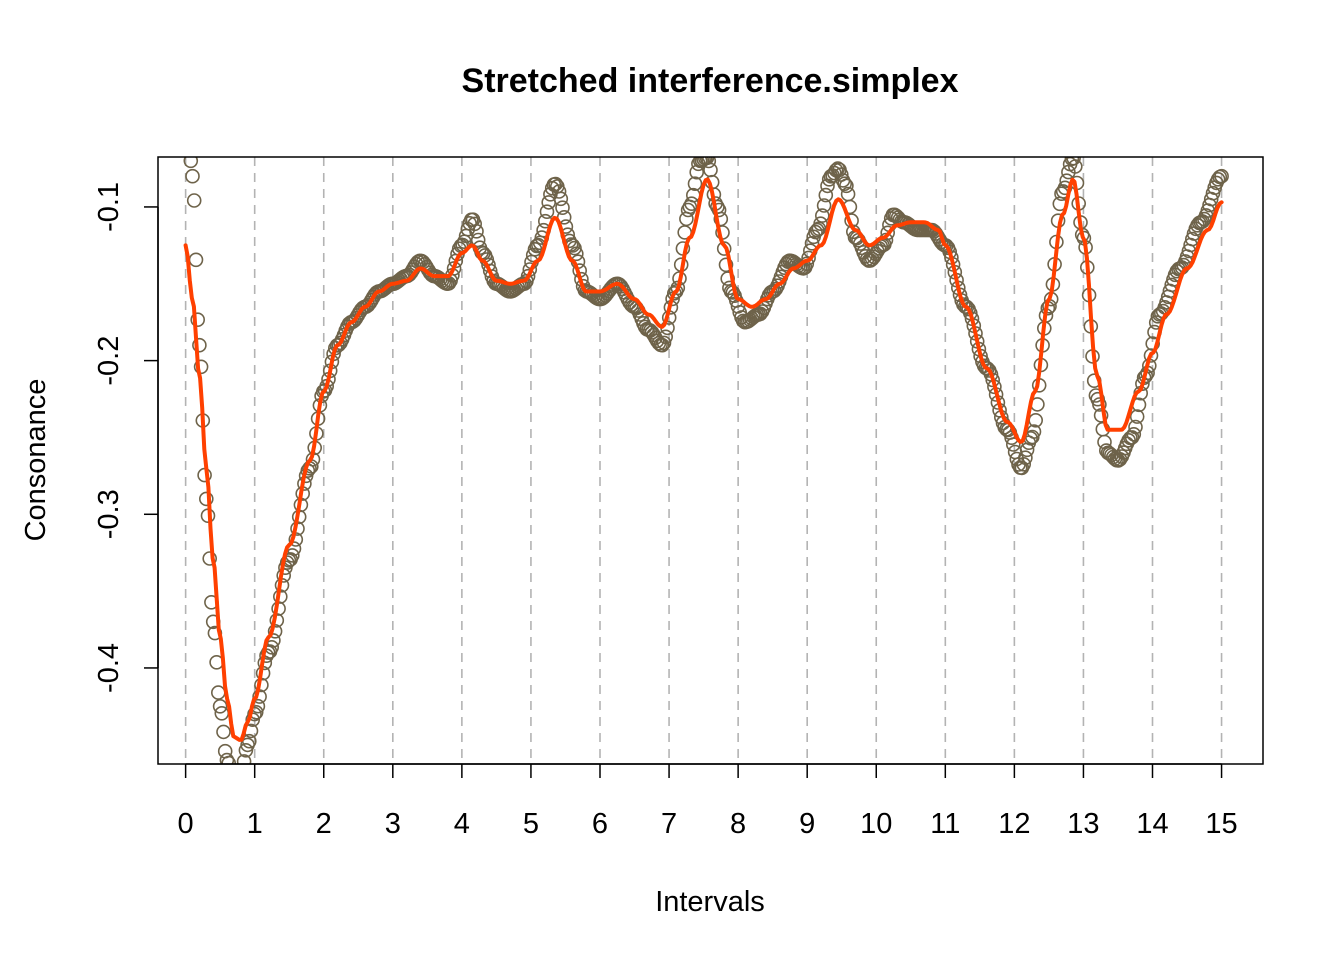  What do you see at coordinates (1152, 824) in the screenshot?
I see `x-tick-label: 14` at bounding box center [1152, 824].